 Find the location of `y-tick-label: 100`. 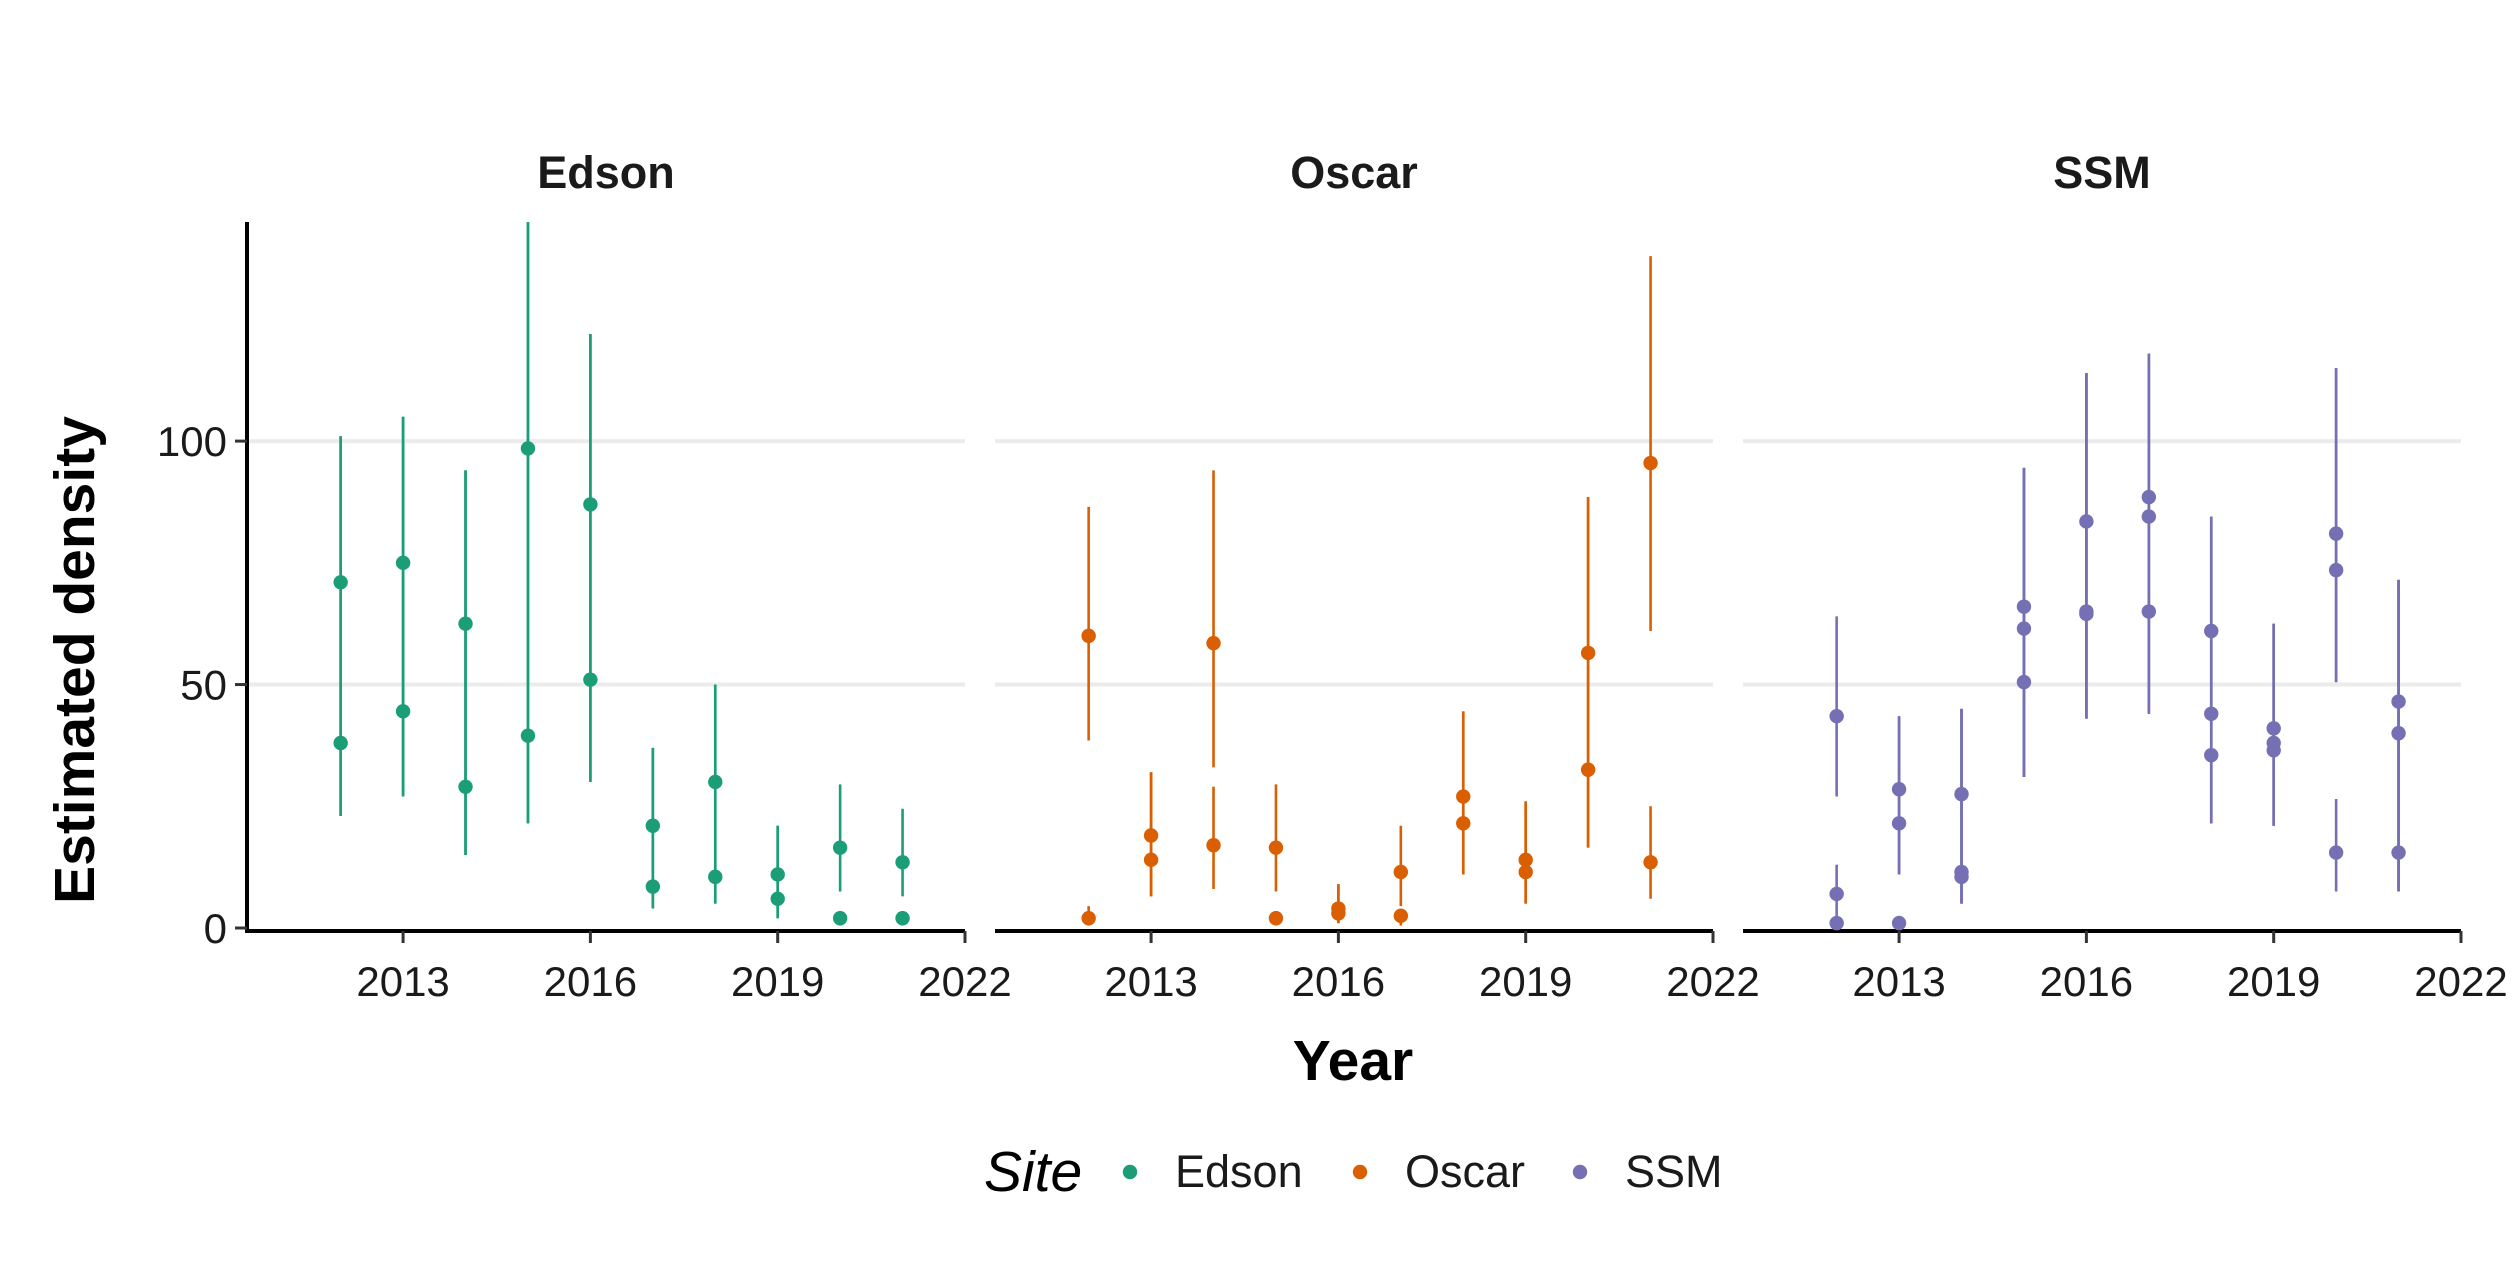

y-tick-label: 100 is located at coordinates (192, 441).